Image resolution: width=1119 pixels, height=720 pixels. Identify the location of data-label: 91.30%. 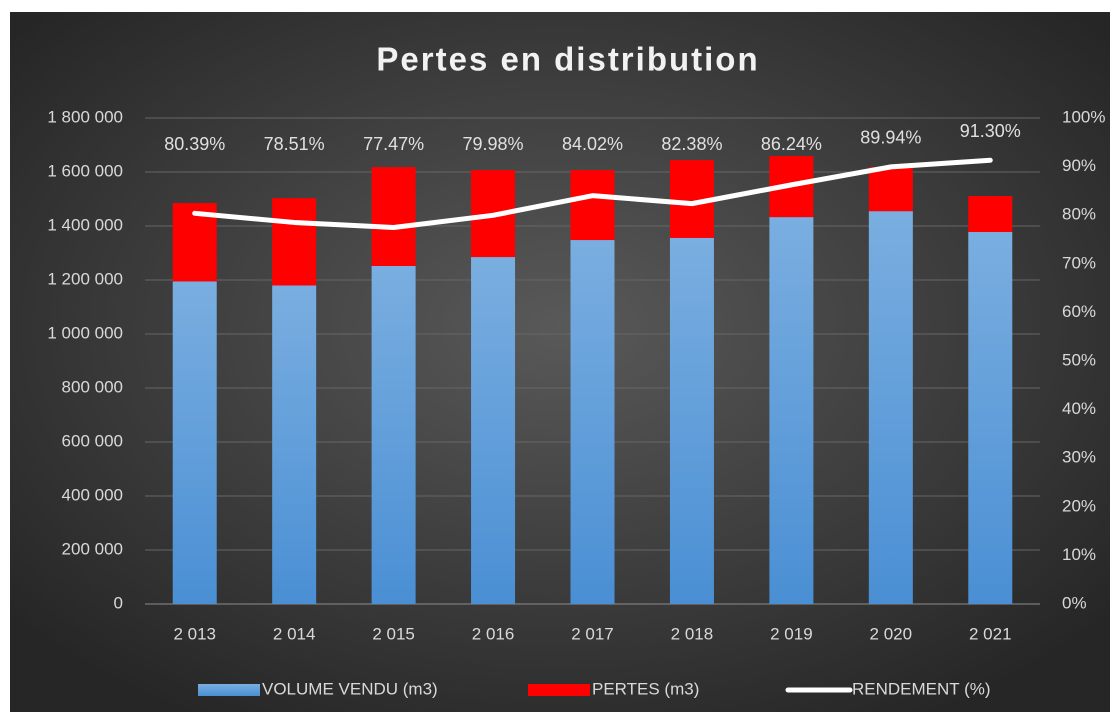
(990, 131).